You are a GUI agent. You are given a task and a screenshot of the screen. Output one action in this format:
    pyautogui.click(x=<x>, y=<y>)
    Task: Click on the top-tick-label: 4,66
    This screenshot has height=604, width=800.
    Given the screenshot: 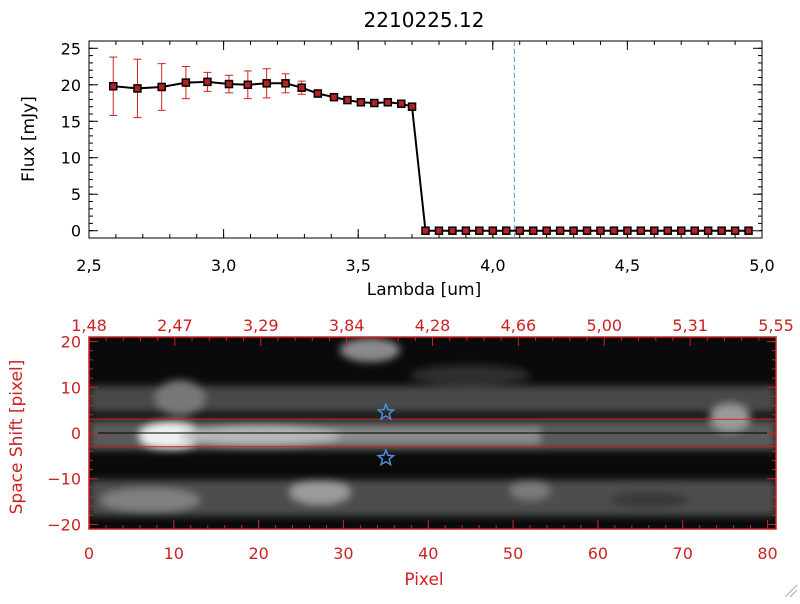 What is the action you would take?
    pyautogui.click(x=519, y=325)
    